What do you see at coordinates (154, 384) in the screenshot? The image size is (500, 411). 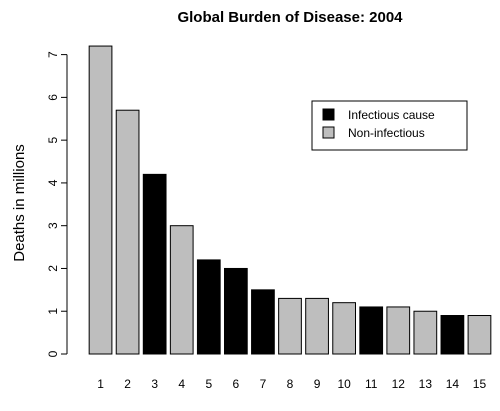 I see `x-tick-label: 3` at bounding box center [154, 384].